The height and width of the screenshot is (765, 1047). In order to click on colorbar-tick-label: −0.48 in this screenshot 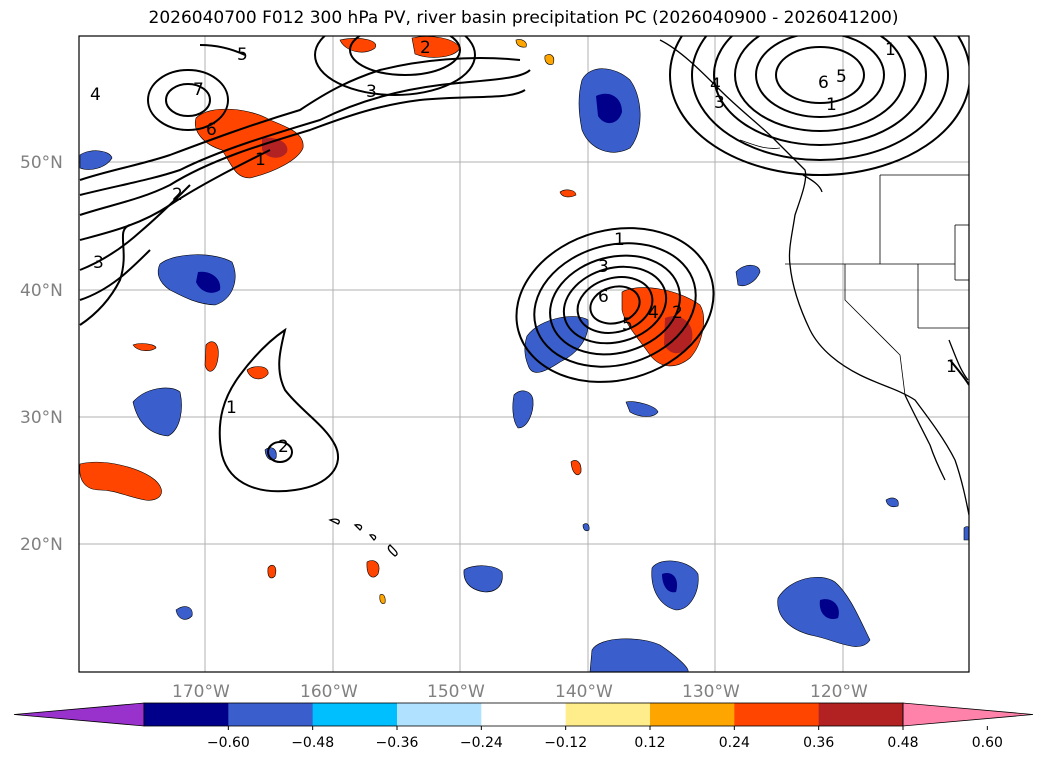, I will do `click(312, 743)`.